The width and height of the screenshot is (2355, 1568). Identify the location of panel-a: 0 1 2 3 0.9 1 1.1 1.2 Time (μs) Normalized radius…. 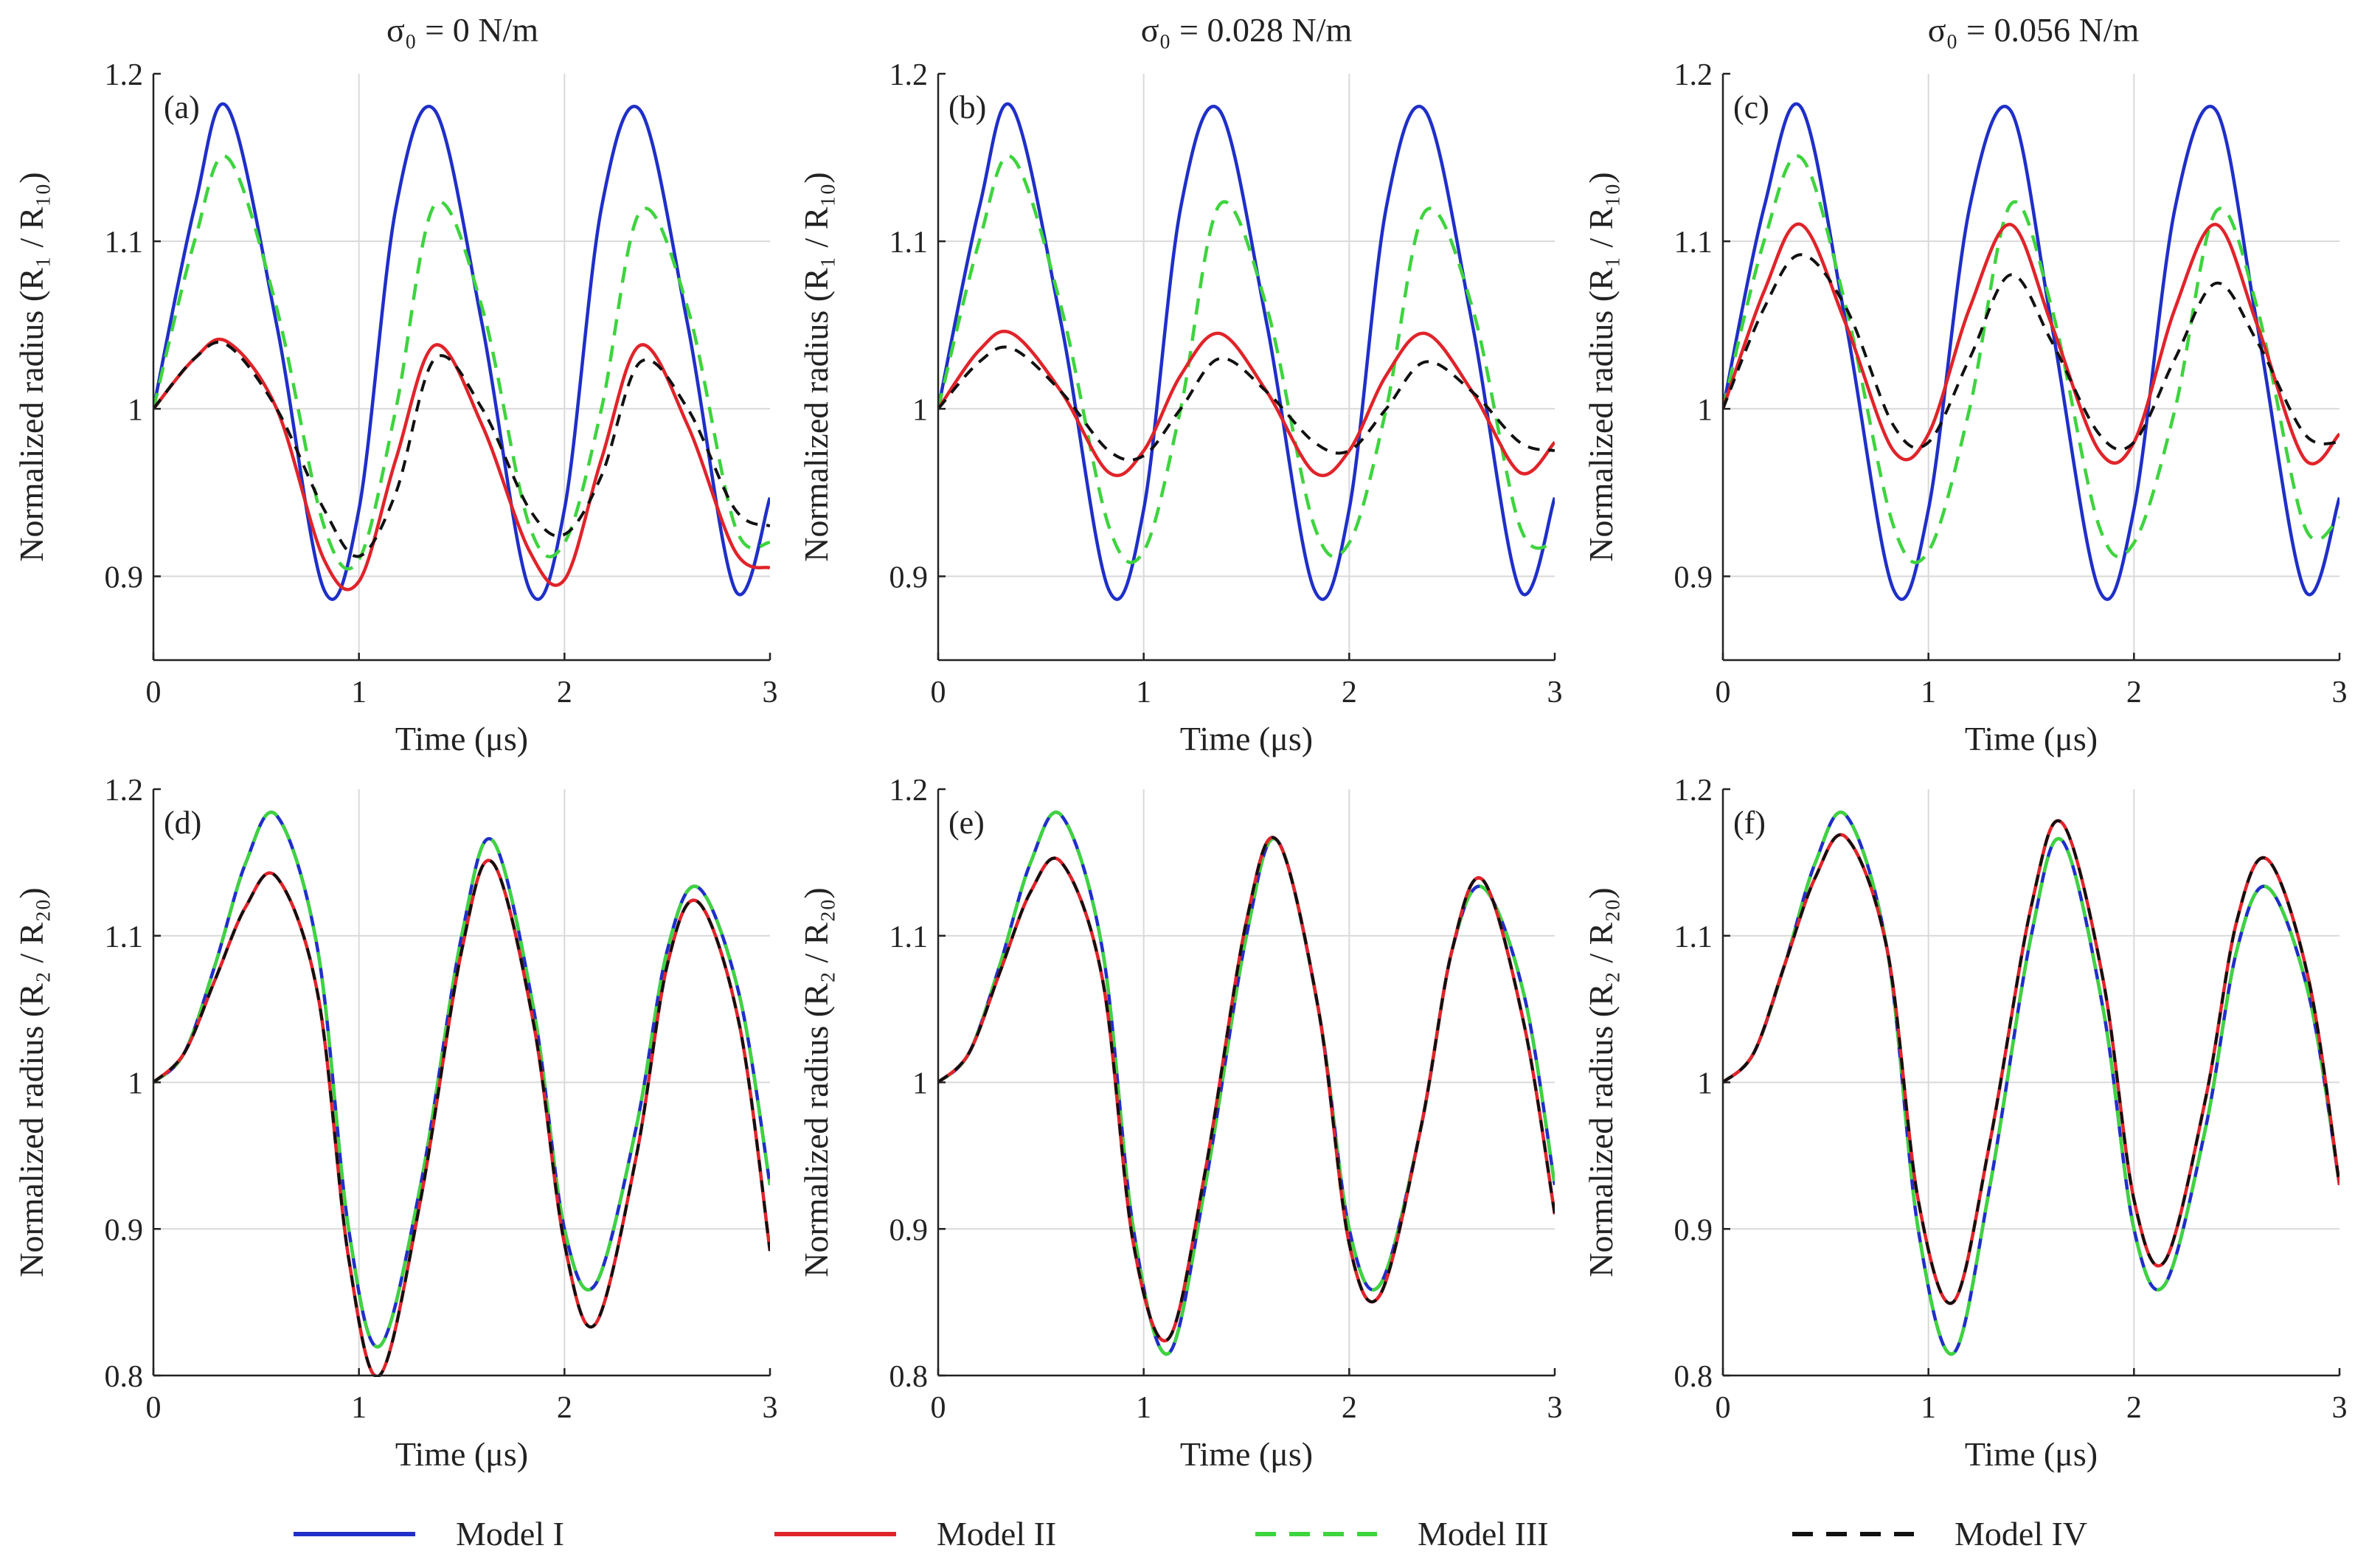
(395, 407).